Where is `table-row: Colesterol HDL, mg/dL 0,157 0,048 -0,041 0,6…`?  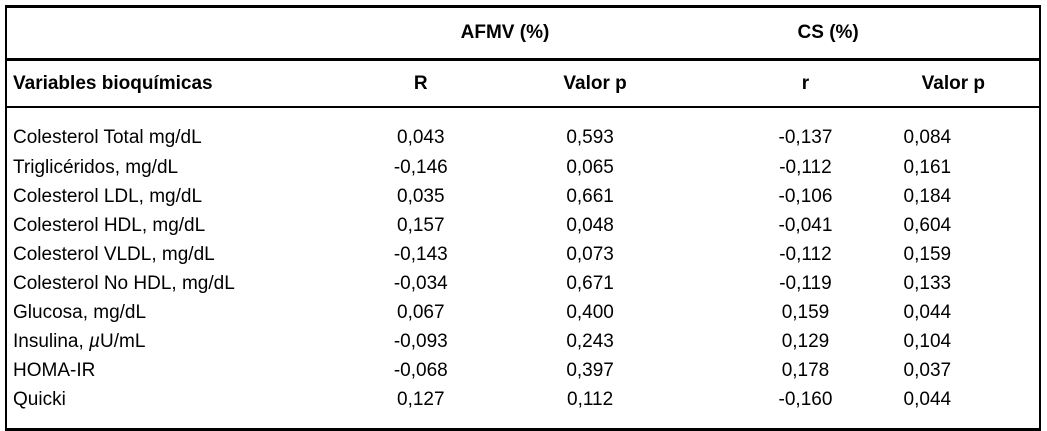 table-row: Colesterol HDL, mg/dL 0,157 0,048 -0,041 0,6… is located at coordinates (523, 225).